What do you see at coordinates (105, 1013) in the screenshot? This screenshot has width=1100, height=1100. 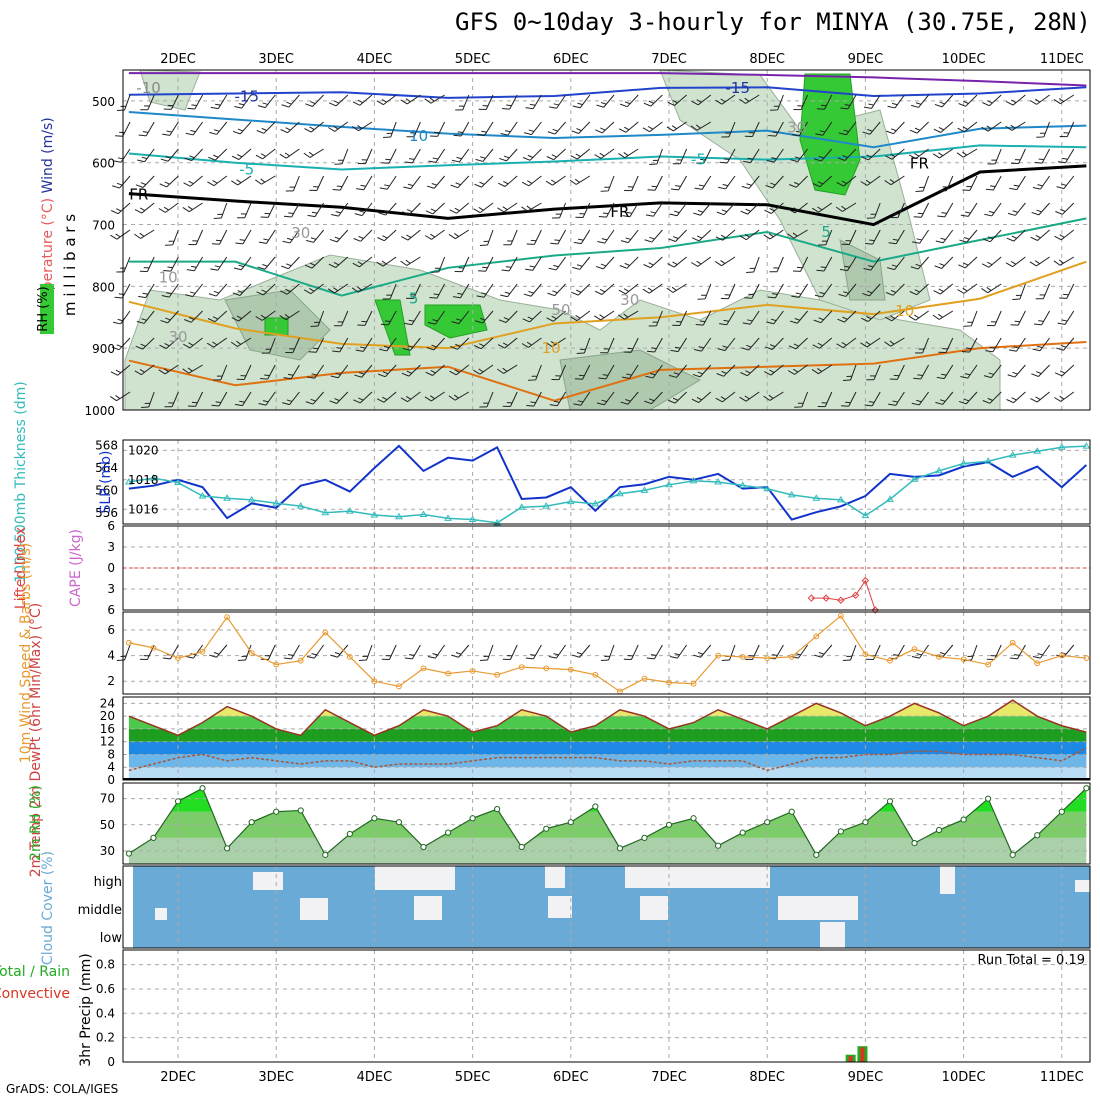 I see `precip-tick-label: 0.4` at bounding box center [105, 1013].